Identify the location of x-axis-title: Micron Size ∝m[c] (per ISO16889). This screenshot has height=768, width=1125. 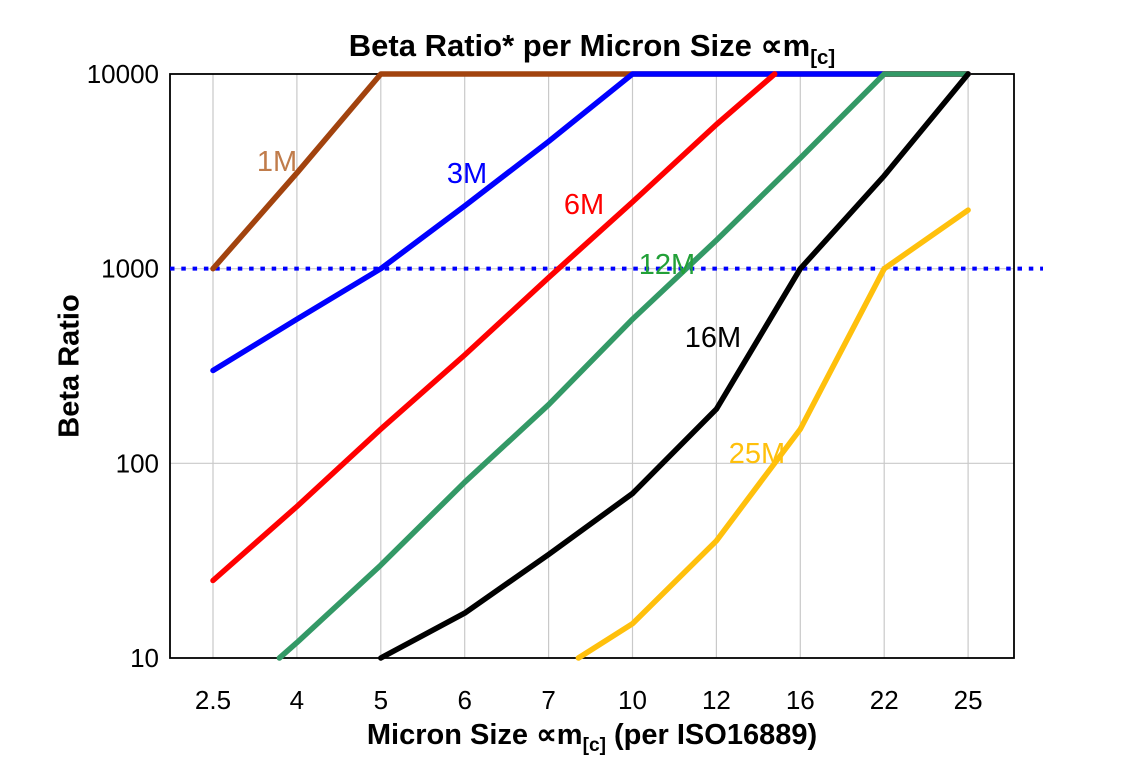
(592, 736).